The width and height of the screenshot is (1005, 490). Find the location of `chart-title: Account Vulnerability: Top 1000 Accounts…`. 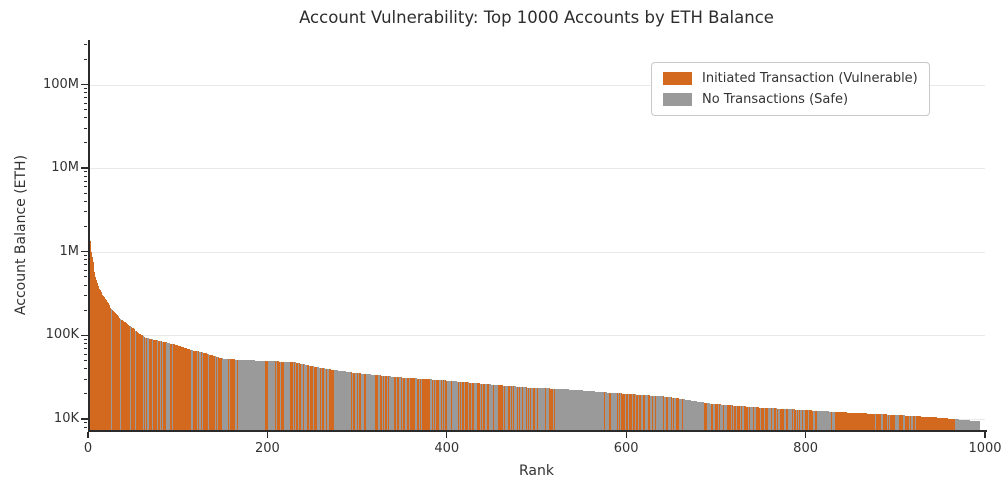

chart-title: Account Vulnerability: Top 1000 Accounts… is located at coordinates (536, 17).